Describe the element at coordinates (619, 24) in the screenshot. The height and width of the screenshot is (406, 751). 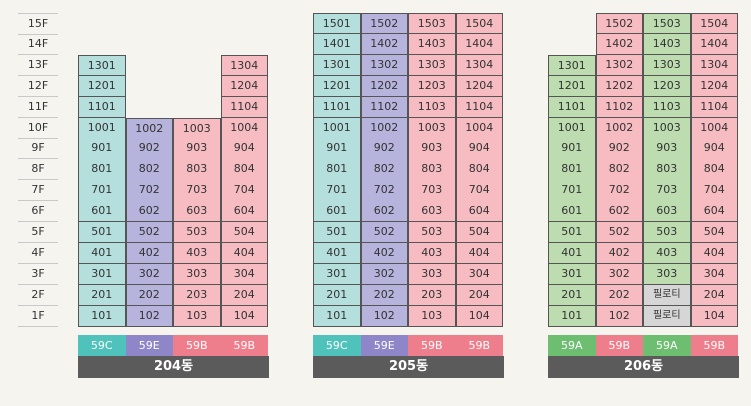
I see `unit-cell: 1502` at that location.